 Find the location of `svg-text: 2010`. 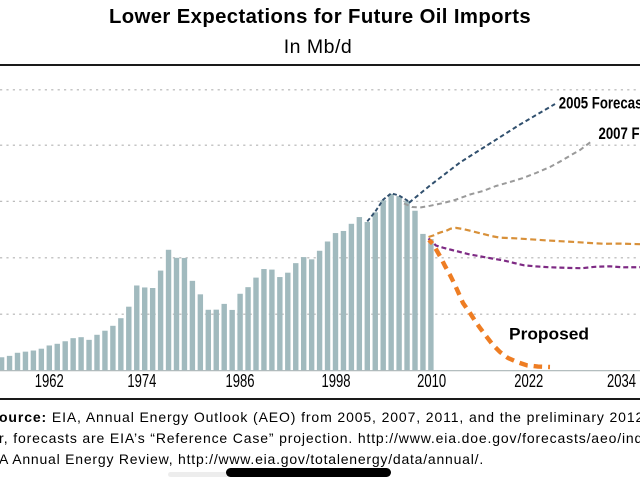

svg-text: 2010 is located at coordinates (431, 380).